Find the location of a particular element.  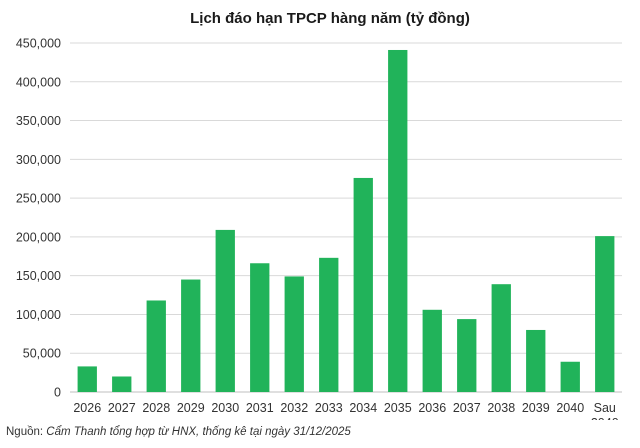

bar-2028 is located at coordinates (156, 346).